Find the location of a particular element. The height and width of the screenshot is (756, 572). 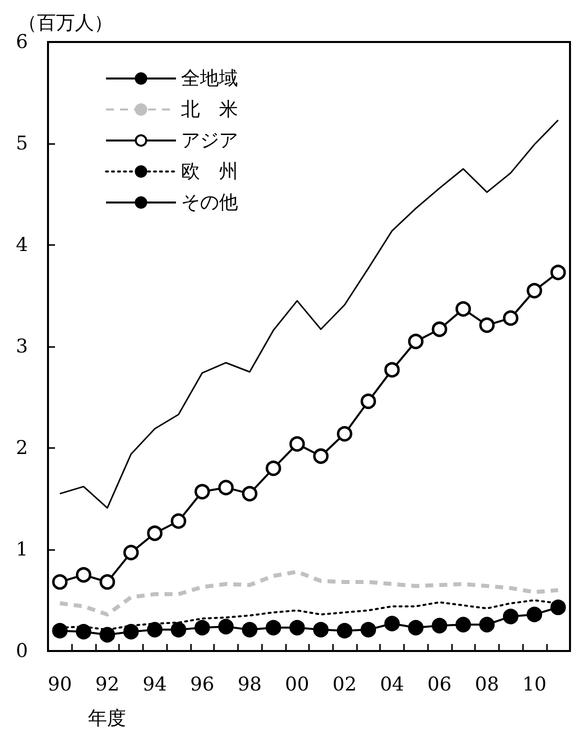

legend-label: アジア is located at coordinates (209, 141).